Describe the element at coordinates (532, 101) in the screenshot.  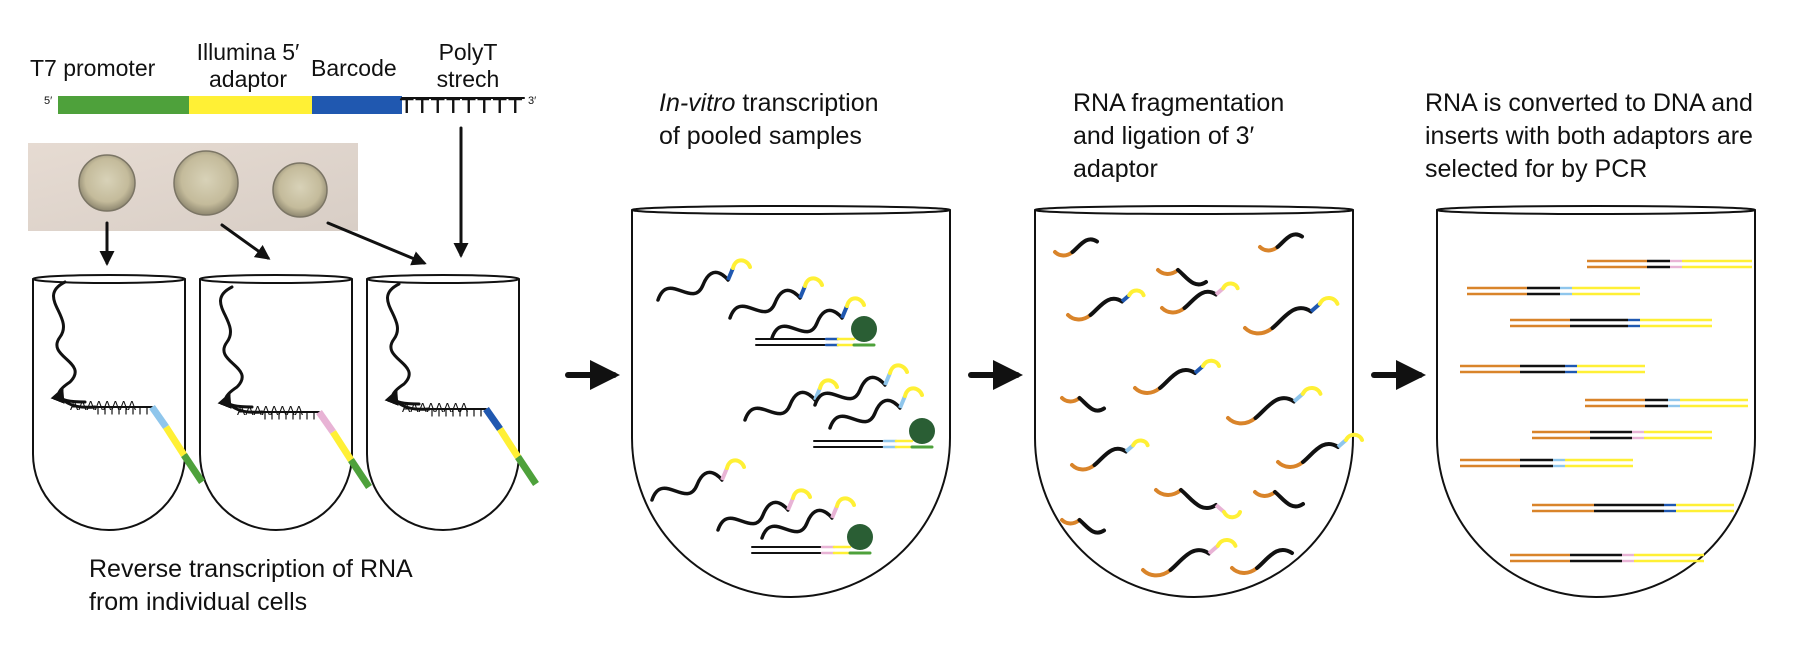
I see `three-prime-end-label: 3′` at that location.